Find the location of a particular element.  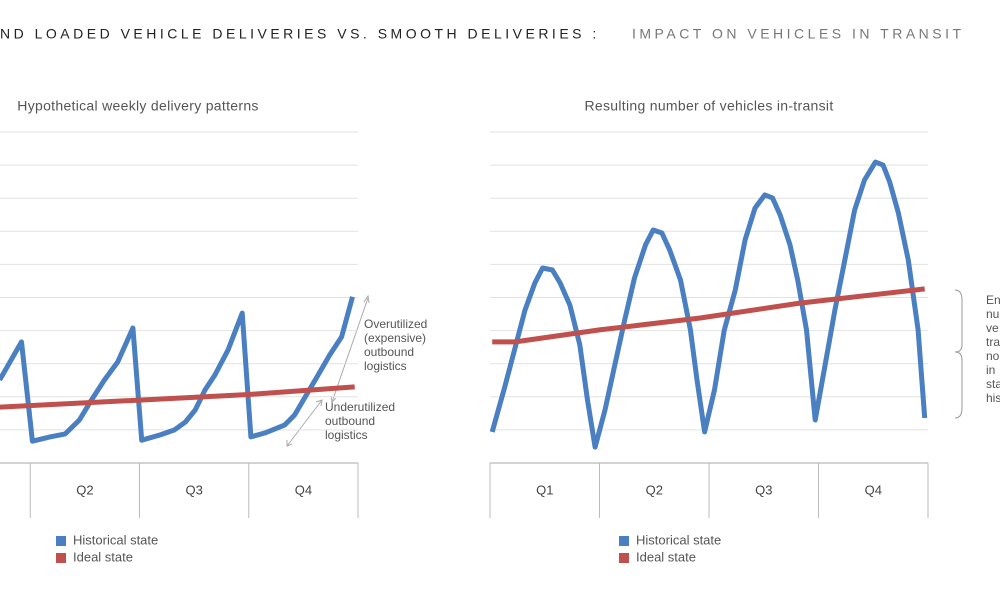

annotation: En is located at coordinates (993, 300).